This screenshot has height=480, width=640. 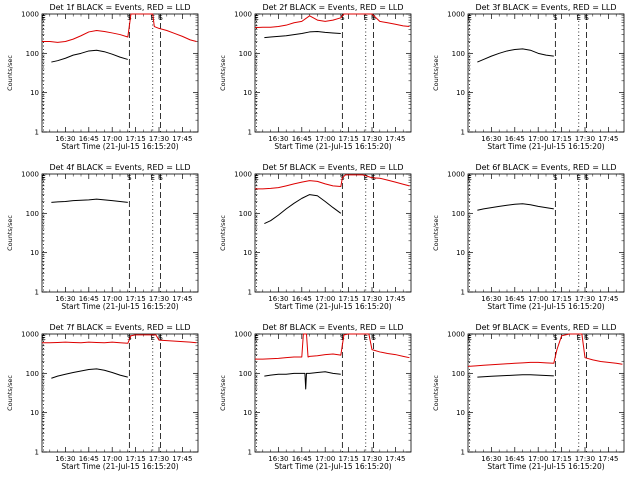 I want to click on lld-series-line, so click(x=545, y=350).